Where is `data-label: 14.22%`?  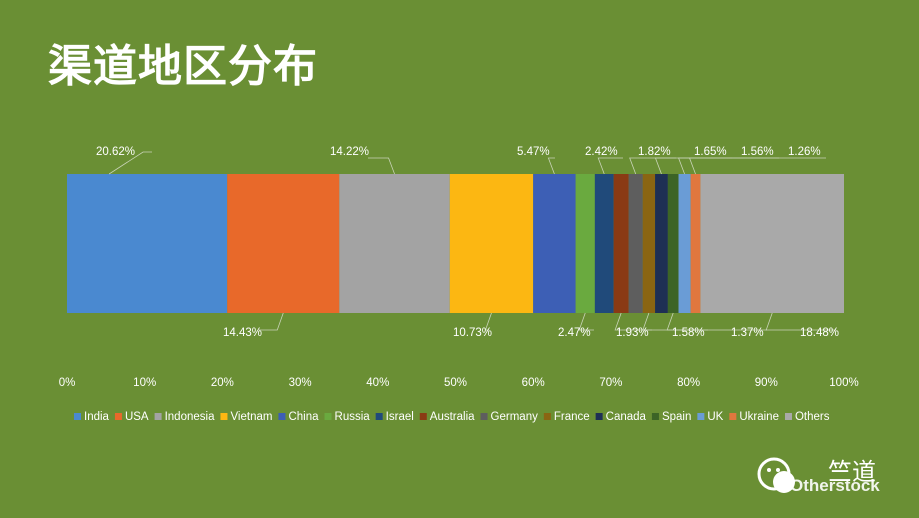
data-label: 14.22% is located at coordinates (349, 152).